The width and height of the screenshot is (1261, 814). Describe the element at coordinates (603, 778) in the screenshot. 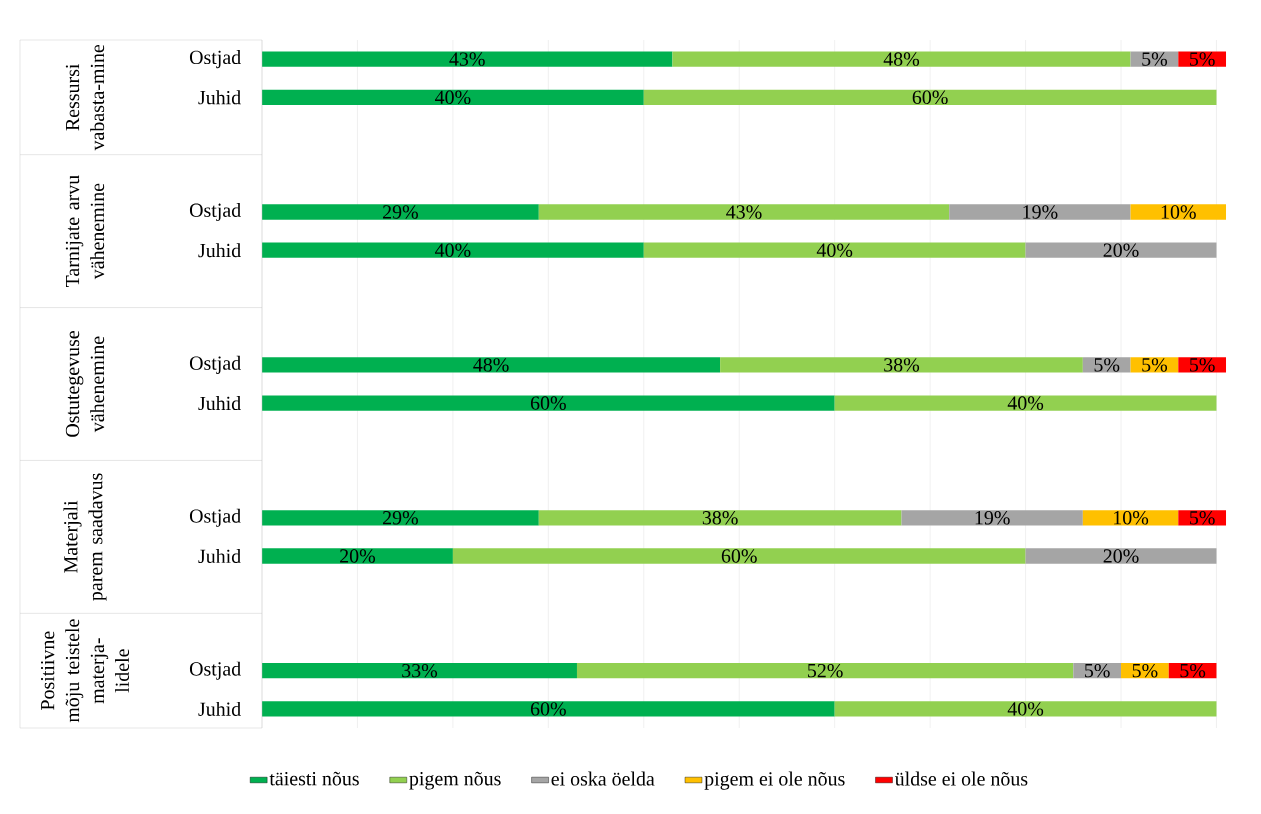

I see `legend-label: ei oska öelda` at that location.